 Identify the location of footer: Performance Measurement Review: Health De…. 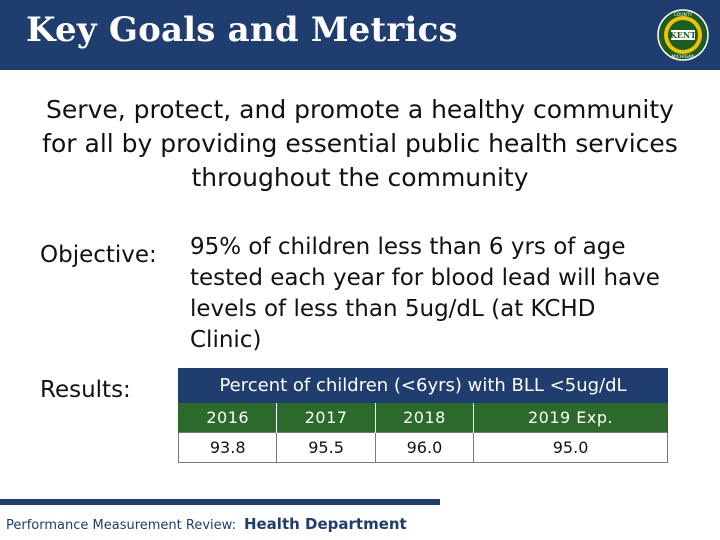
(206, 523).